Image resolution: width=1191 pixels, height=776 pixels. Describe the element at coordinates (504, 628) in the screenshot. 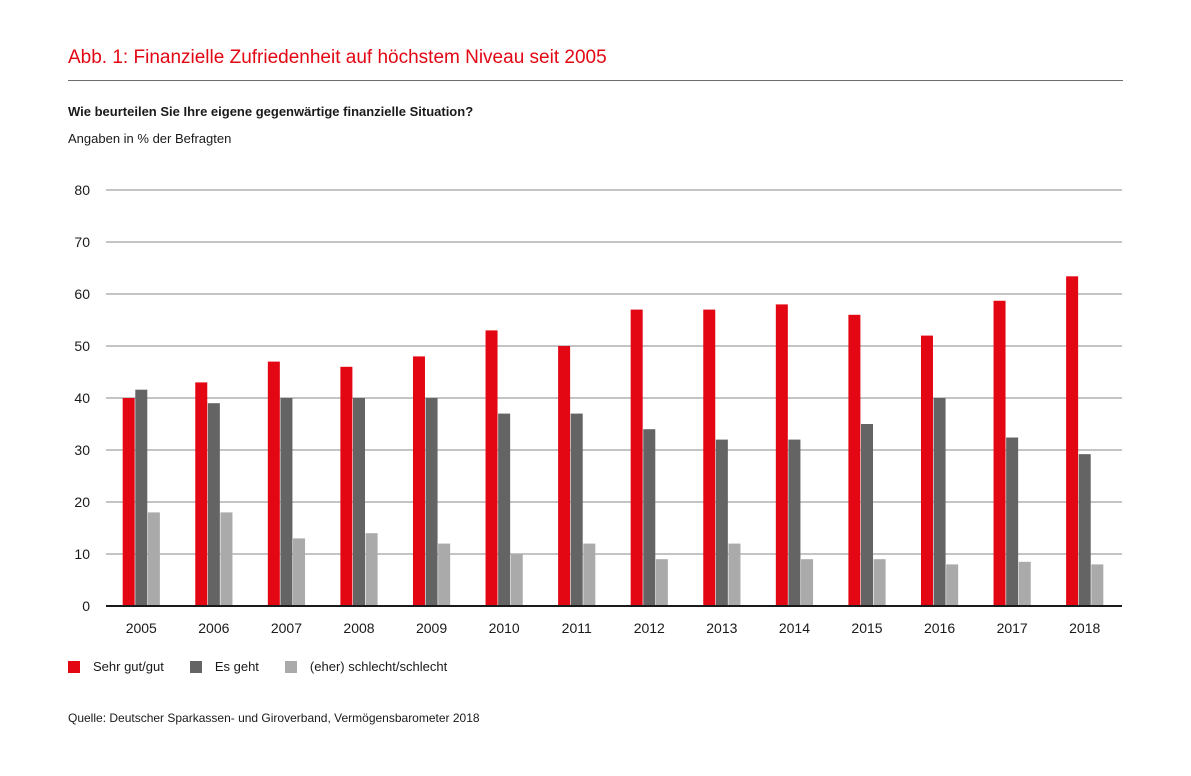

I see `x-tick-label: 2010` at that location.